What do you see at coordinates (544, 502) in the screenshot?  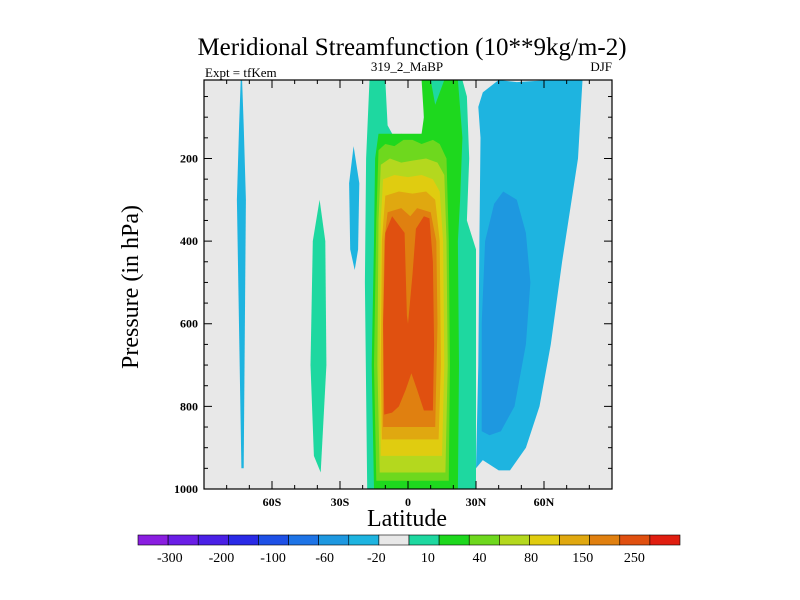 I see `x-tick-label: 60N` at bounding box center [544, 502].